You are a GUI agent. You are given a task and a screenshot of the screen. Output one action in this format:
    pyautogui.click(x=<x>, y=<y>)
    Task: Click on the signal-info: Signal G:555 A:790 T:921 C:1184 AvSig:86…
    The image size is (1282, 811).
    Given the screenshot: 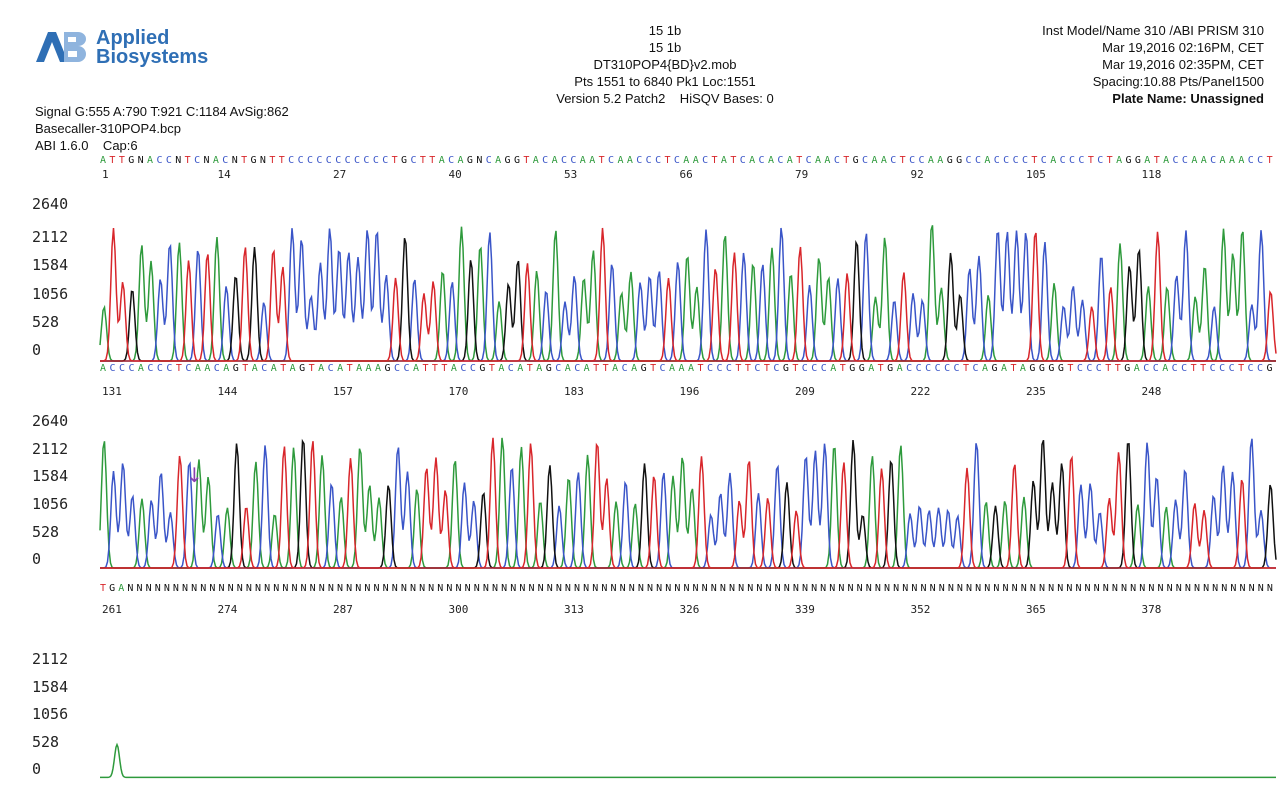 What is the action you would take?
    pyautogui.click(x=162, y=111)
    